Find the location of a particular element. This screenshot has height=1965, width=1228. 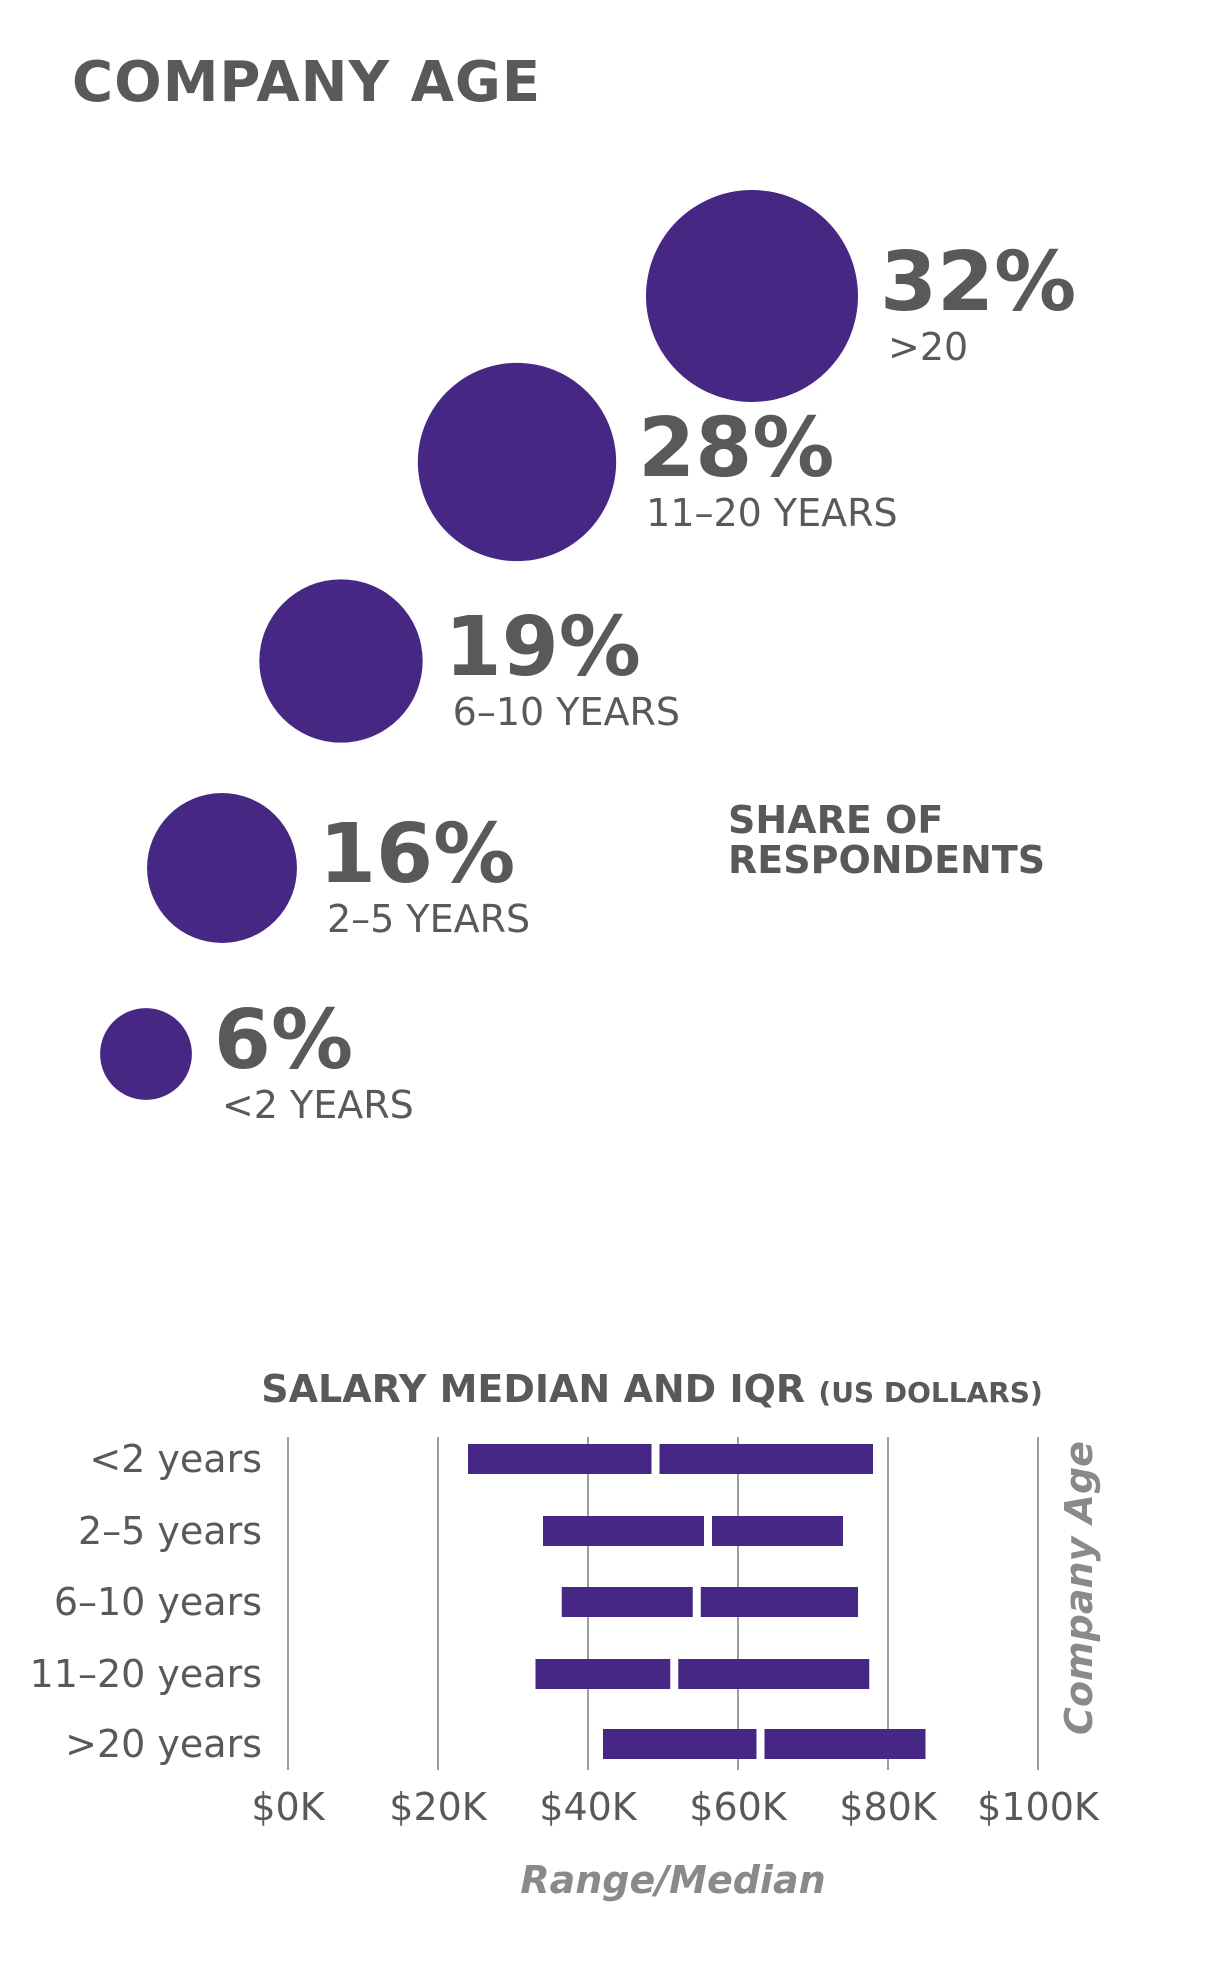

y-axis-label: Company Age is located at coordinates (1079, 1588).